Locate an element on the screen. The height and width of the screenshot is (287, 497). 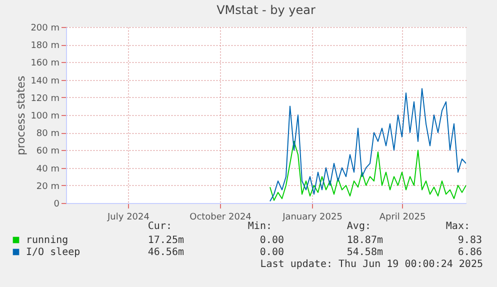
x-tick-label: January 2025 is located at coordinates (312, 217).